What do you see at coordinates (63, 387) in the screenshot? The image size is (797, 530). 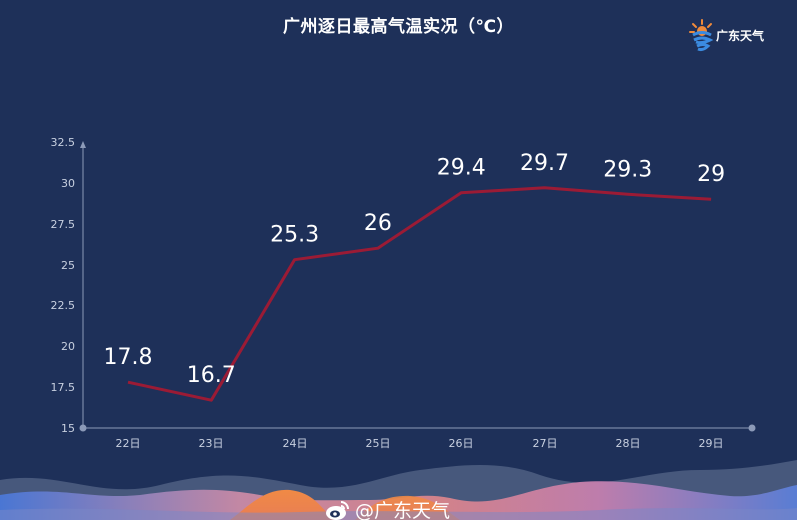 I see `y-tick: 17.5` at bounding box center [63, 387].